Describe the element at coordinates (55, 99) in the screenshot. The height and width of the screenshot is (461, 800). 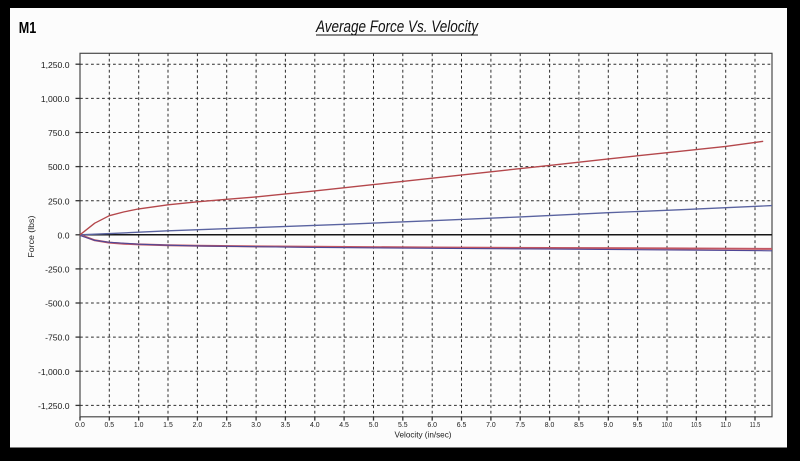
I see `svg-text: 1,000.0` at that location.